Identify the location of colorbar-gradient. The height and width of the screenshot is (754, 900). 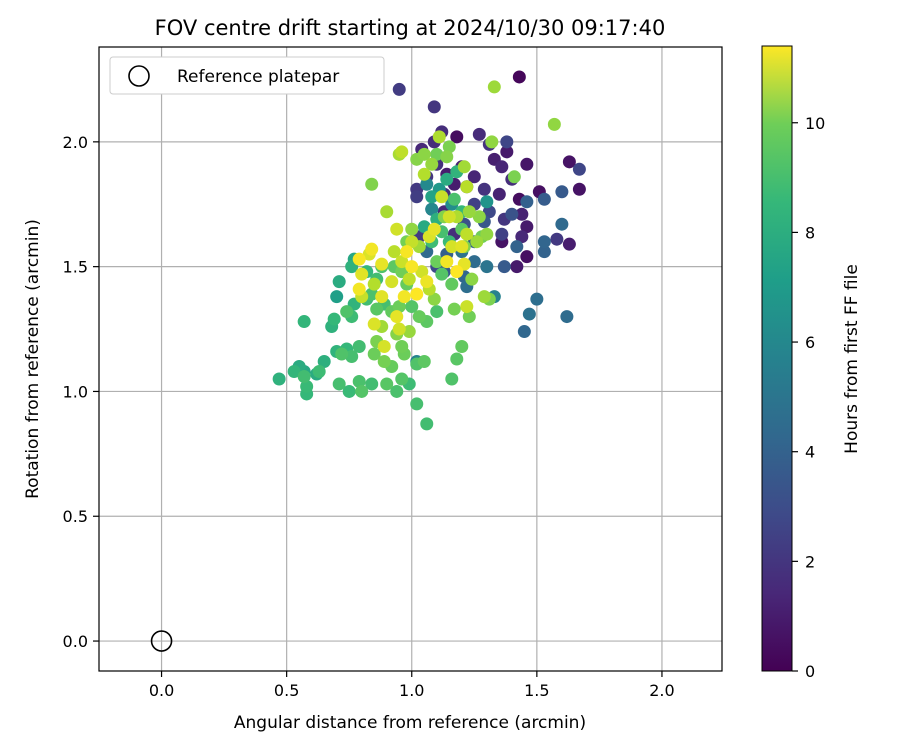
(777, 358).